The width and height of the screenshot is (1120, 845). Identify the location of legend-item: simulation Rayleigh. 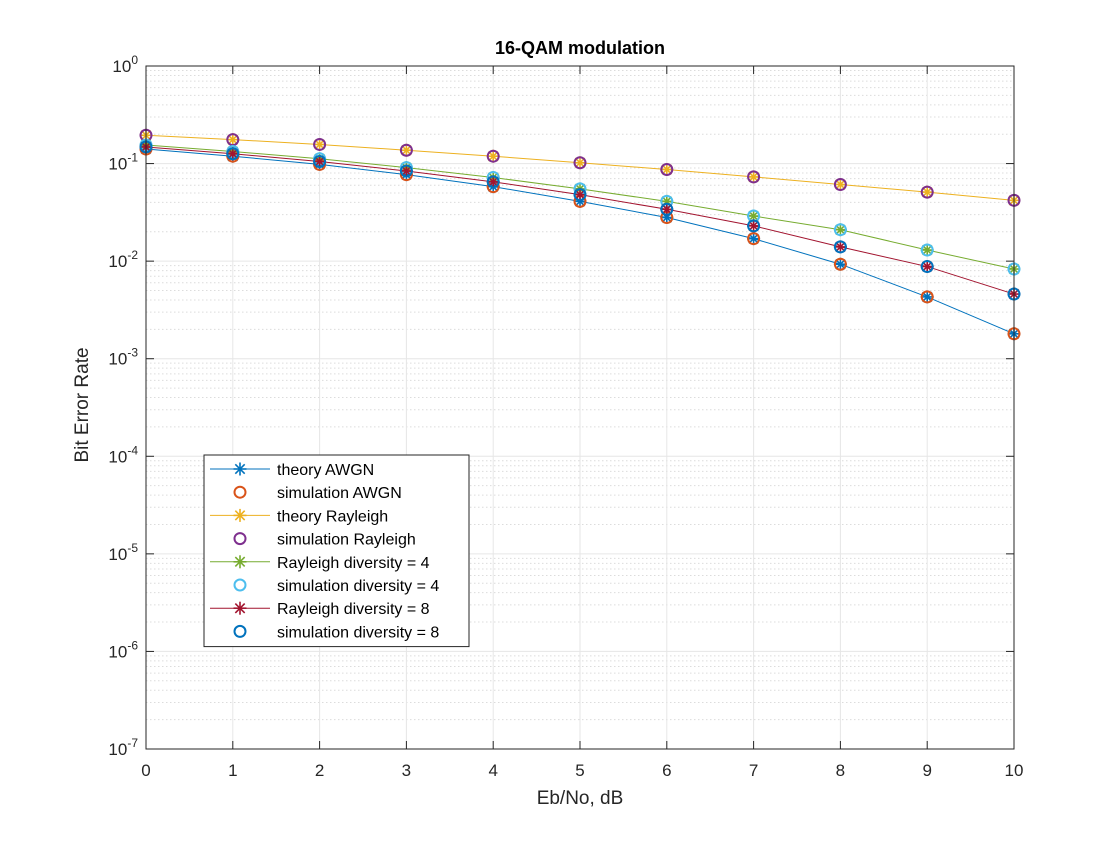
(324, 540).